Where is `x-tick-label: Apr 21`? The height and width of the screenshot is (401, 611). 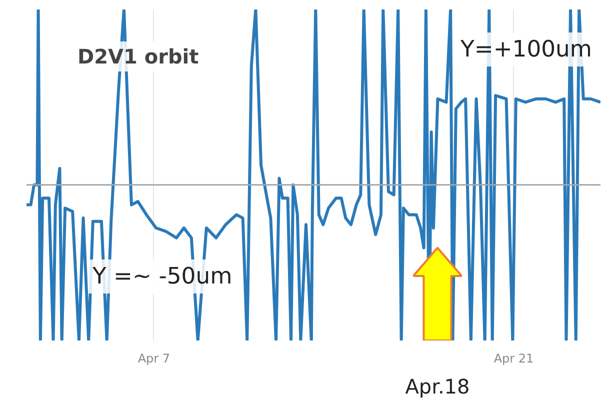
x-tick-label: Apr 21 is located at coordinates (514, 359).